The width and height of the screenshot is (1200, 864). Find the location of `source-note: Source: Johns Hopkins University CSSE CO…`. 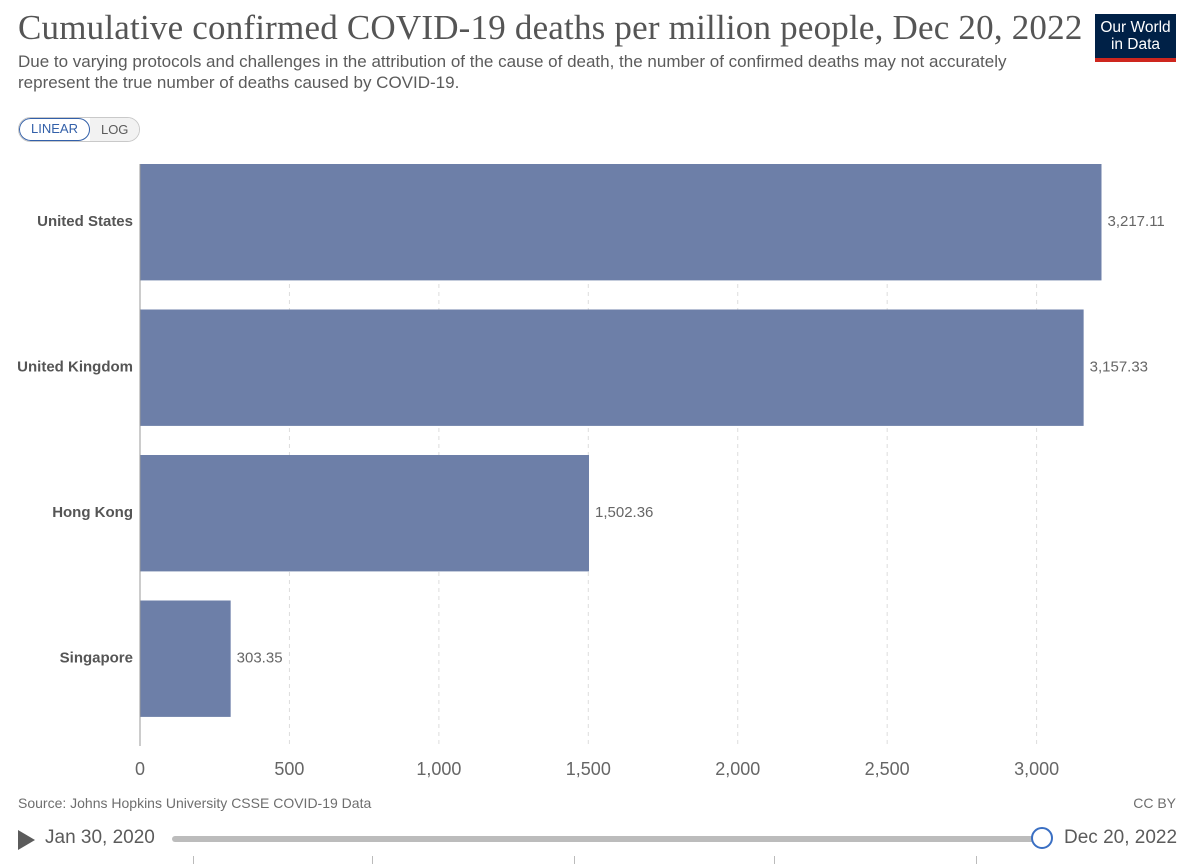

source-note: Source: Johns Hopkins University CSSE CO… is located at coordinates (195, 803).